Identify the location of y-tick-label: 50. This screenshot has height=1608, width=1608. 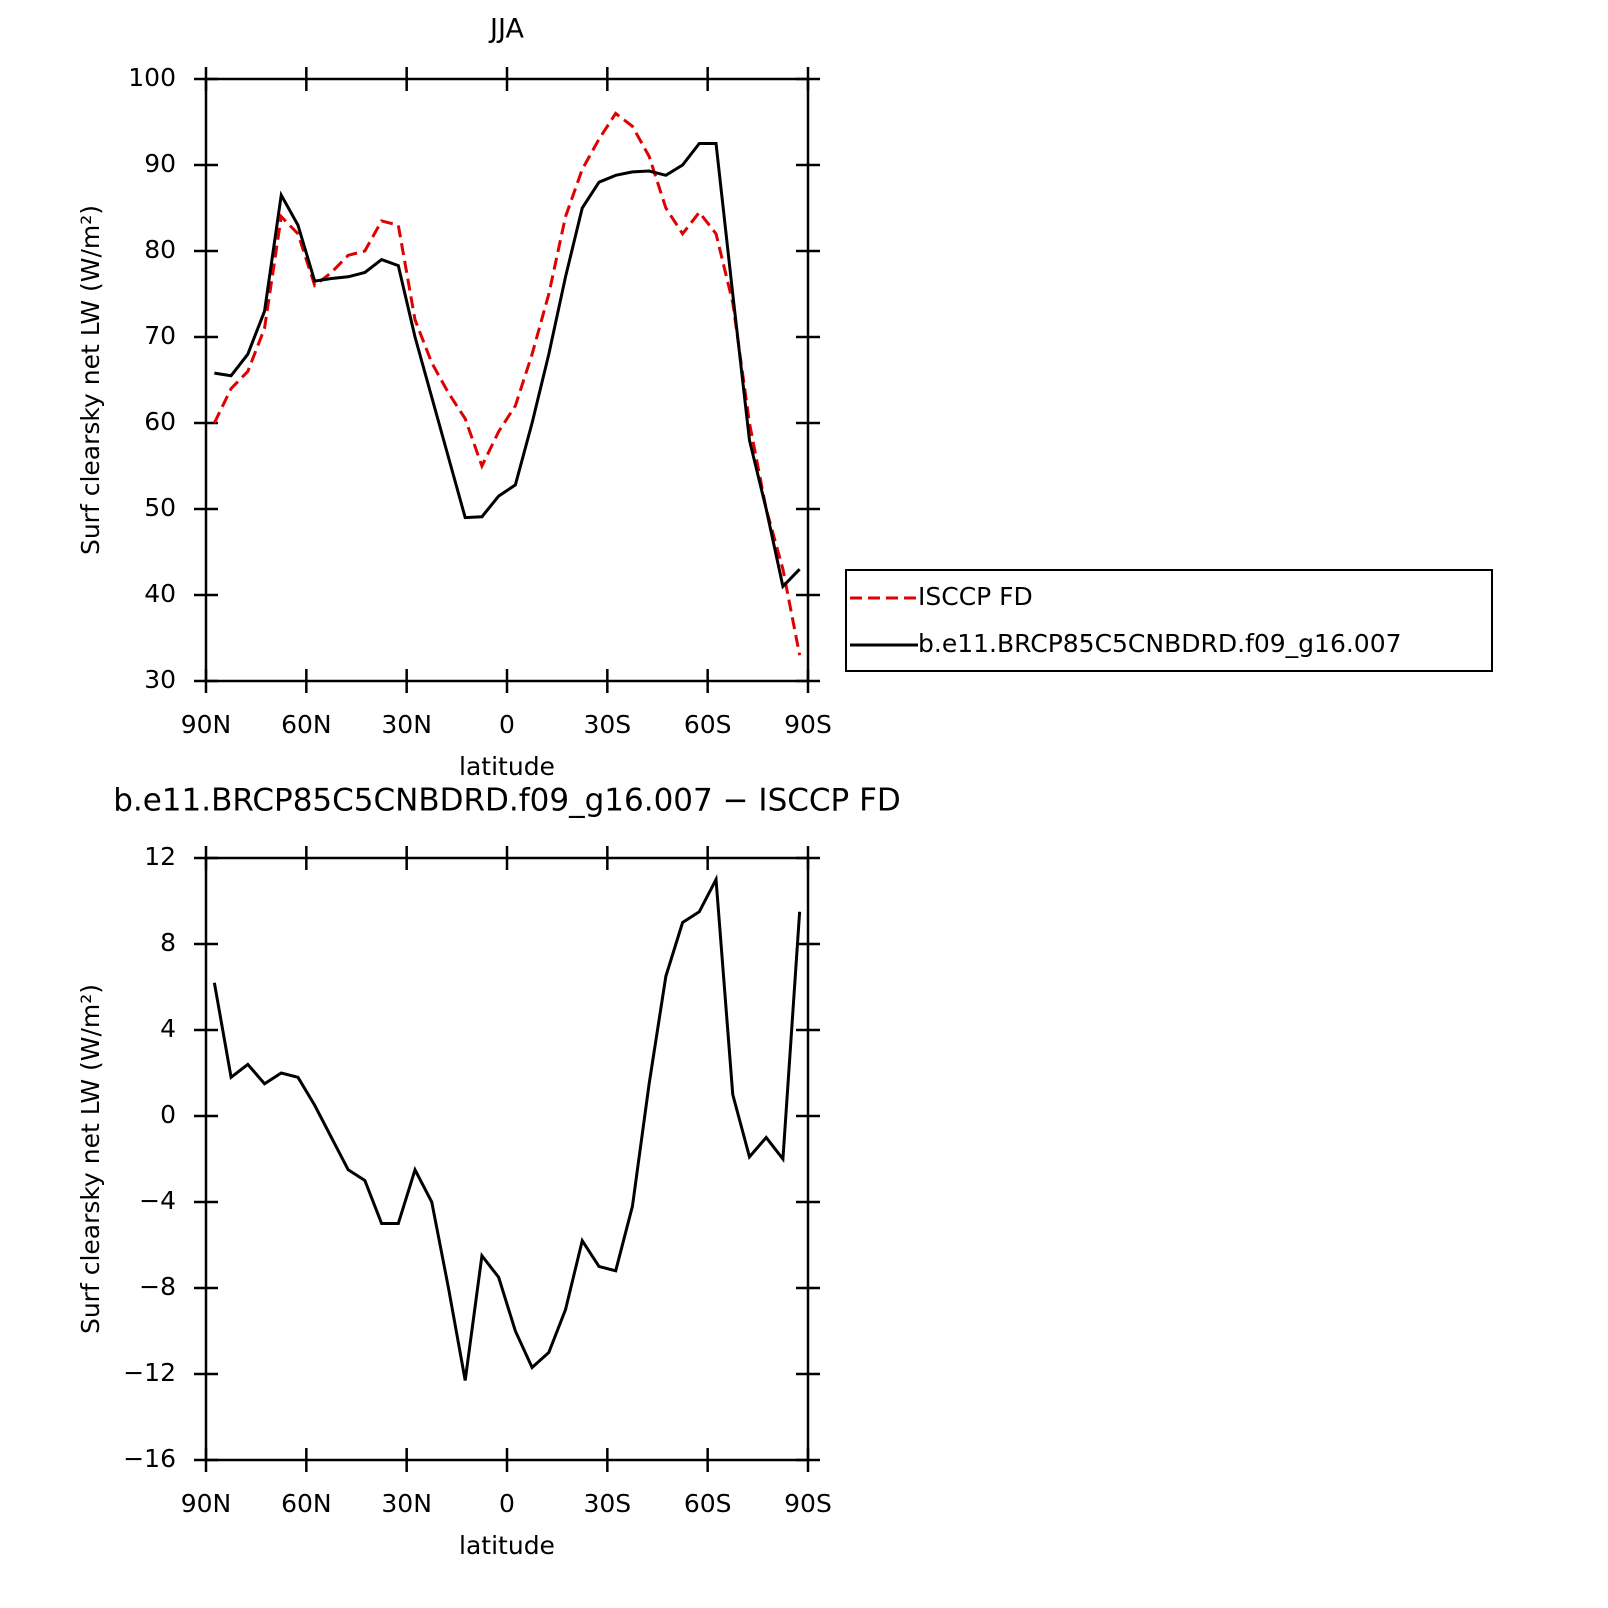
(160, 507).